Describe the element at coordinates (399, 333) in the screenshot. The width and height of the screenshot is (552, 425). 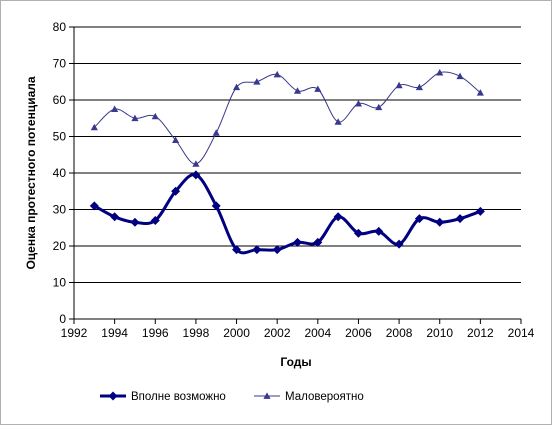
I see `x-tick-label-2008: 2008` at that location.